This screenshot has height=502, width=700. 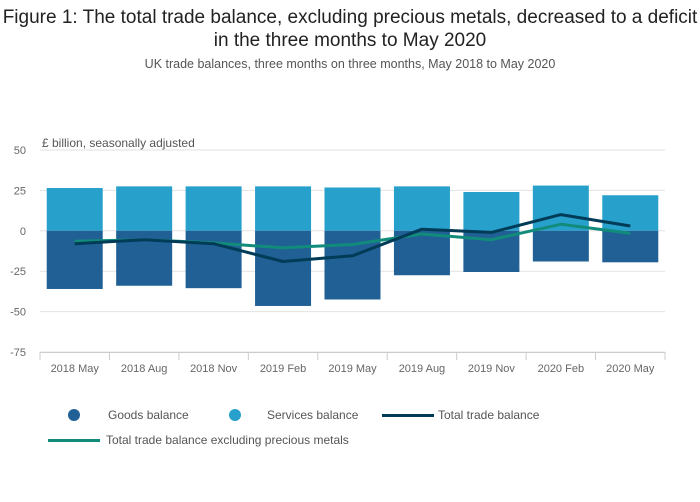 I want to click on x-tick-label: 2018 Nov, so click(x=214, y=369).